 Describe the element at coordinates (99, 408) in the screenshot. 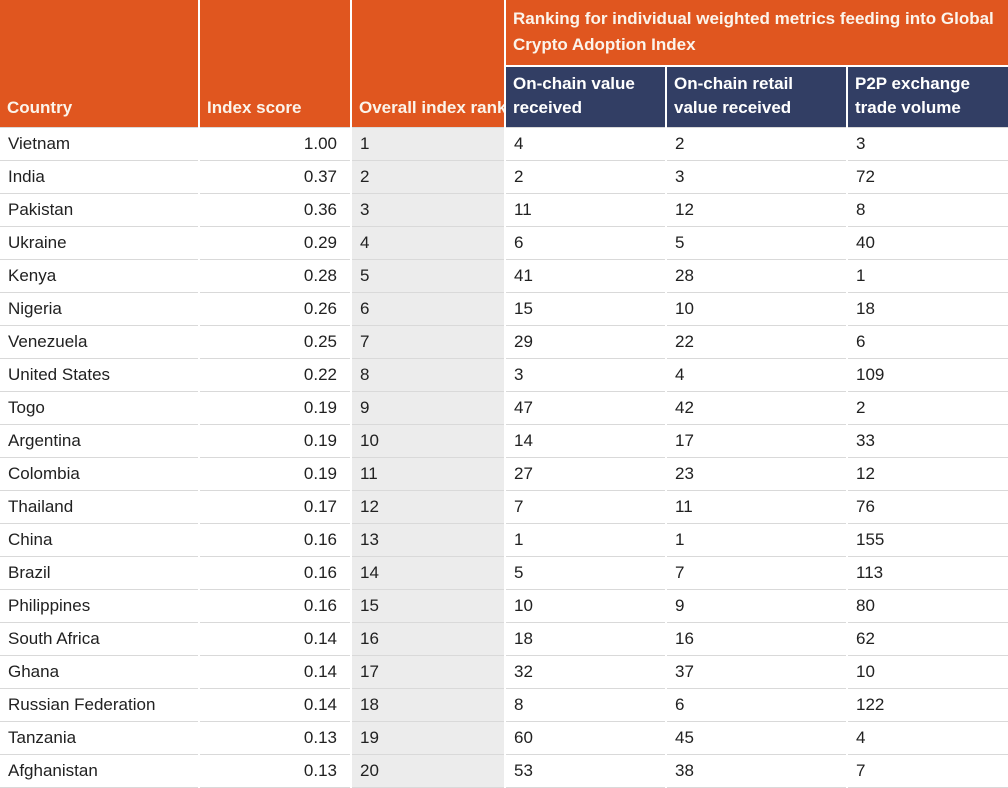

I see `cell-country: Togo` at that location.